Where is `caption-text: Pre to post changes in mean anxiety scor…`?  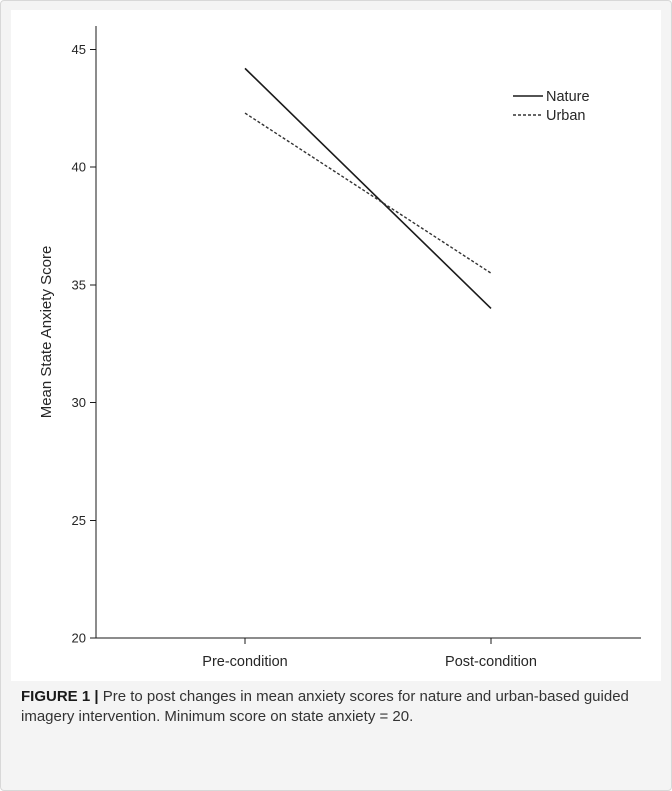 caption-text: Pre to post changes in mean anxiety scor… is located at coordinates (325, 706).